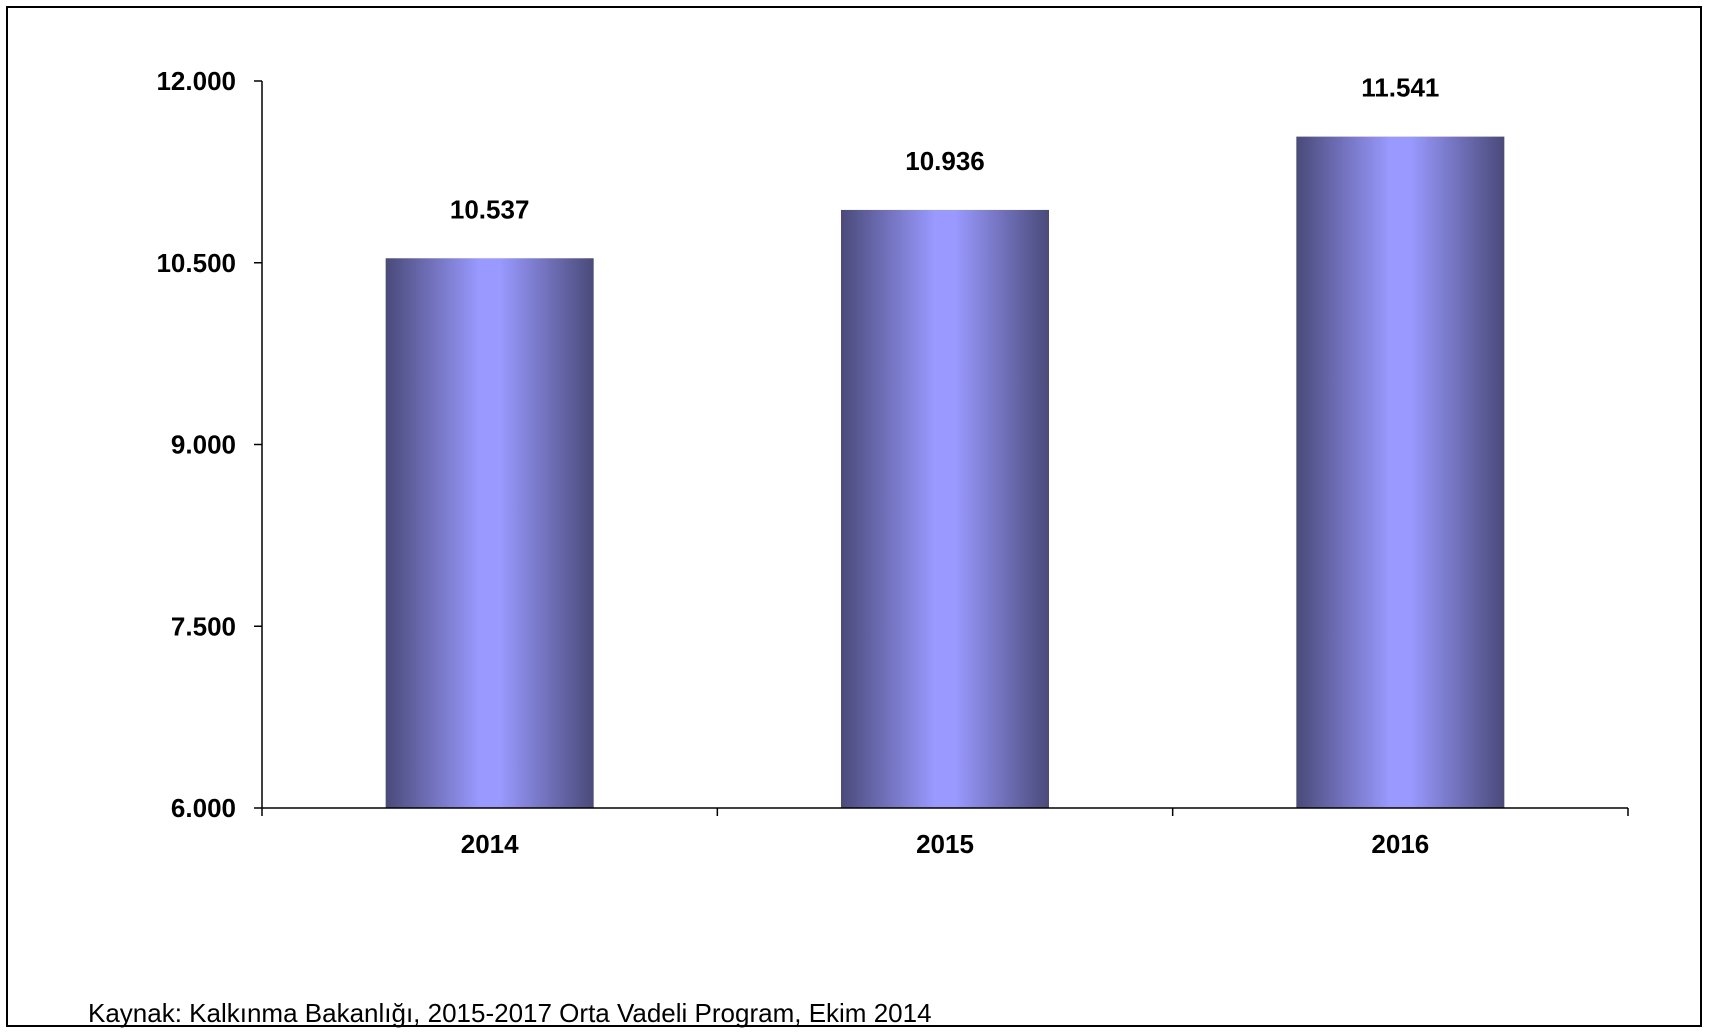 This screenshot has width=1712, height=1033. What do you see at coordinates (490, 844) in the screenshot?
I see `x-tick-label-2014: 2014` at bounding box center [490, 844].